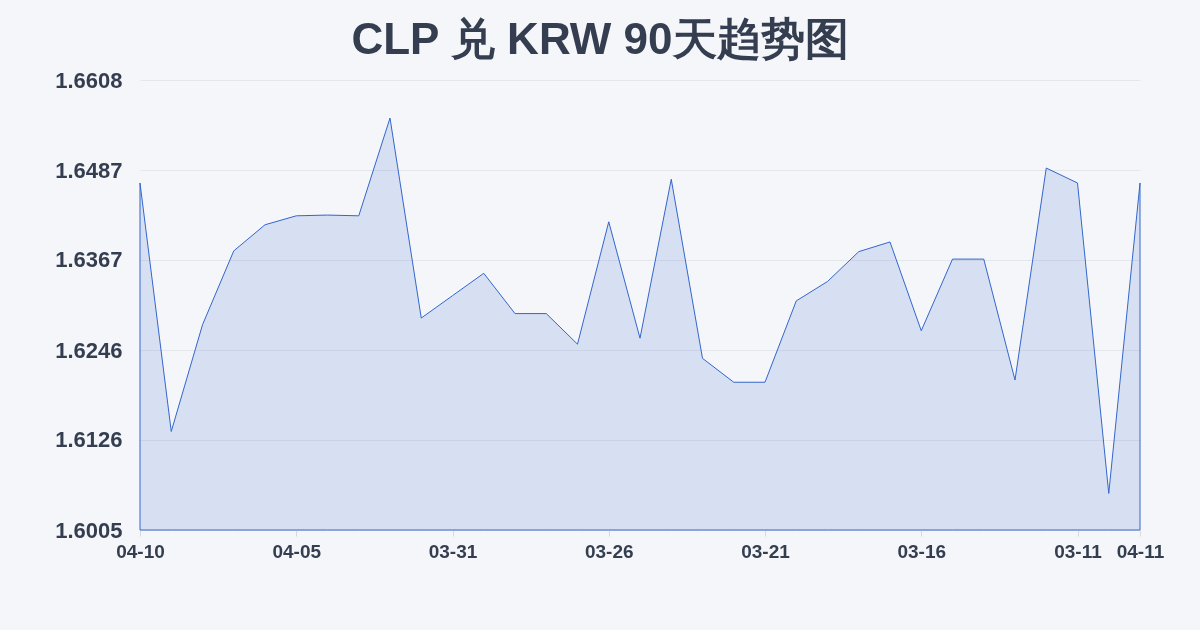  Describe the element at coordinates (89, 260) in the screenshot. I see `y-tick-label: 1.6367` at that location.